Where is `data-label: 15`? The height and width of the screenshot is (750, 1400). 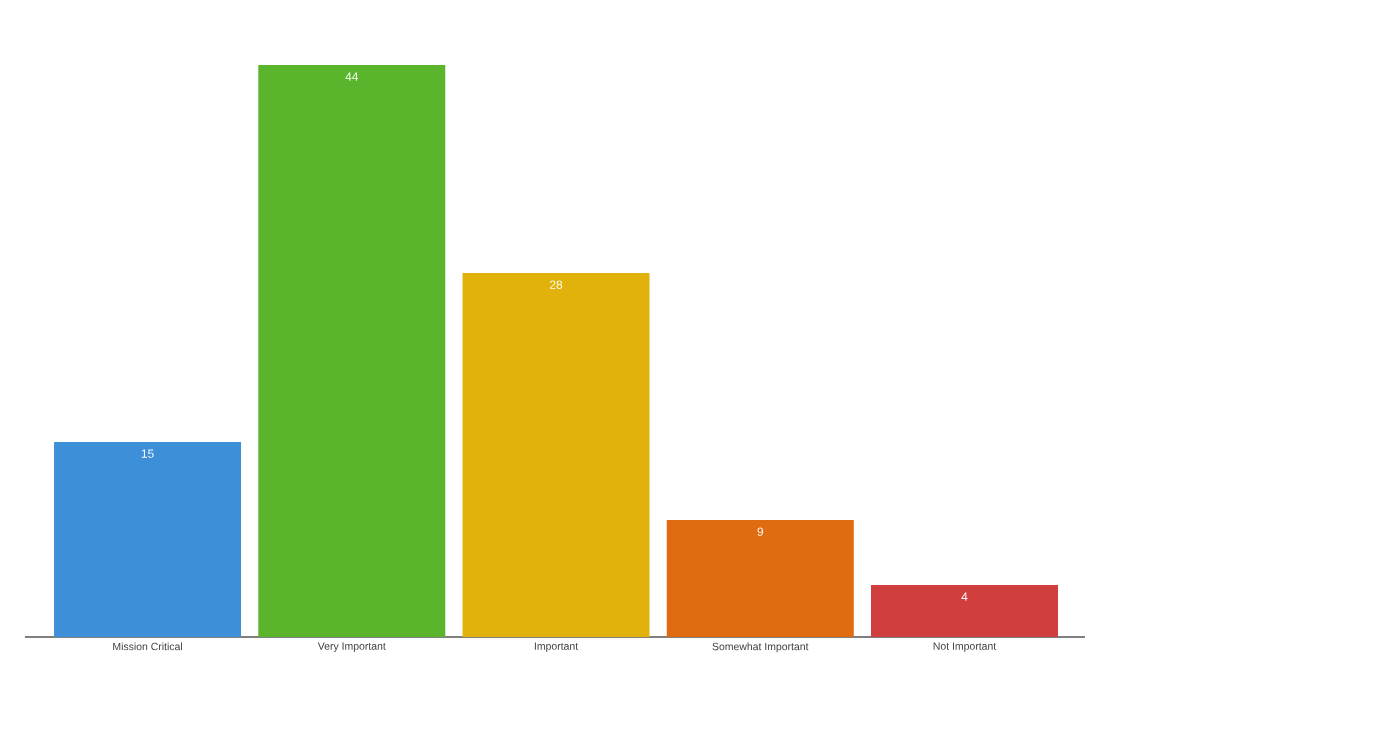 data-label: 15 is located at coordinates (147, 453).